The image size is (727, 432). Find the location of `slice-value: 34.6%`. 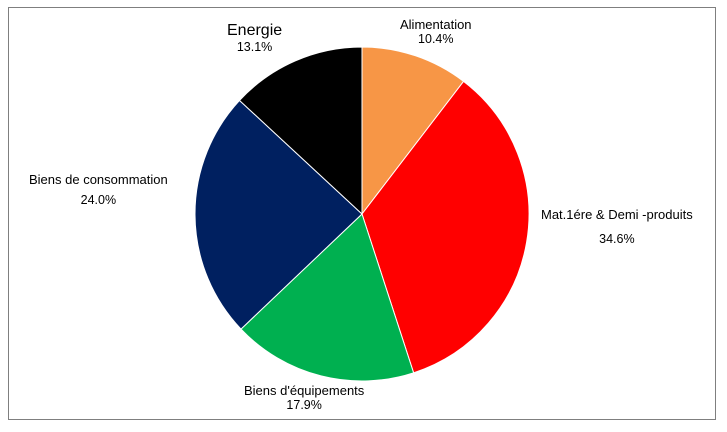

slice-value: 34.6% is located at coordinates (617, 239).